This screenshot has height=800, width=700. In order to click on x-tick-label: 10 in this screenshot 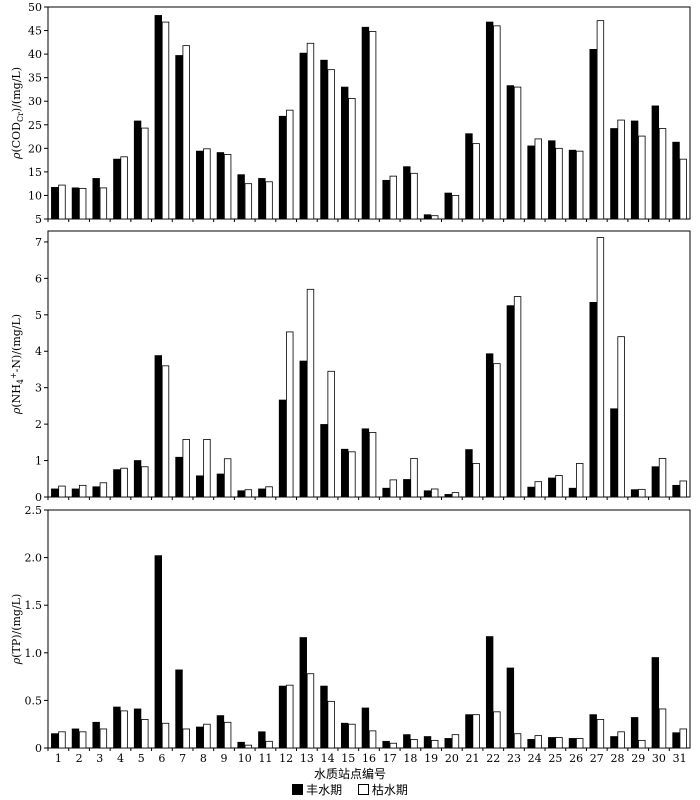, I will do `click(245, 758)`.